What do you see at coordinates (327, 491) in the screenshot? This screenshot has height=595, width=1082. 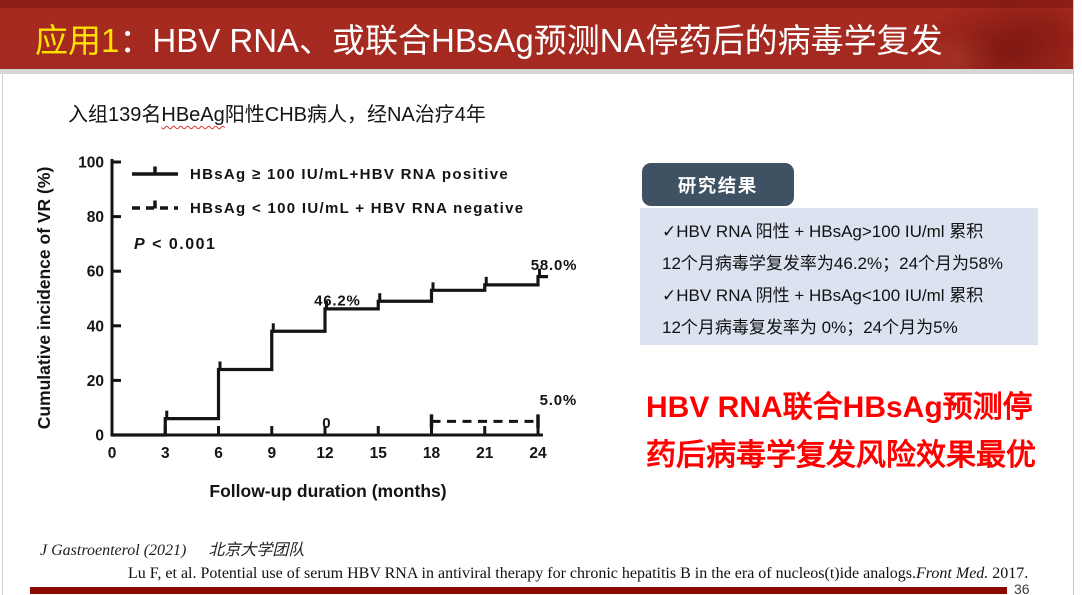 I see `x-axis-title: Follow-up duration (months)` at bounding box center [327, 491].